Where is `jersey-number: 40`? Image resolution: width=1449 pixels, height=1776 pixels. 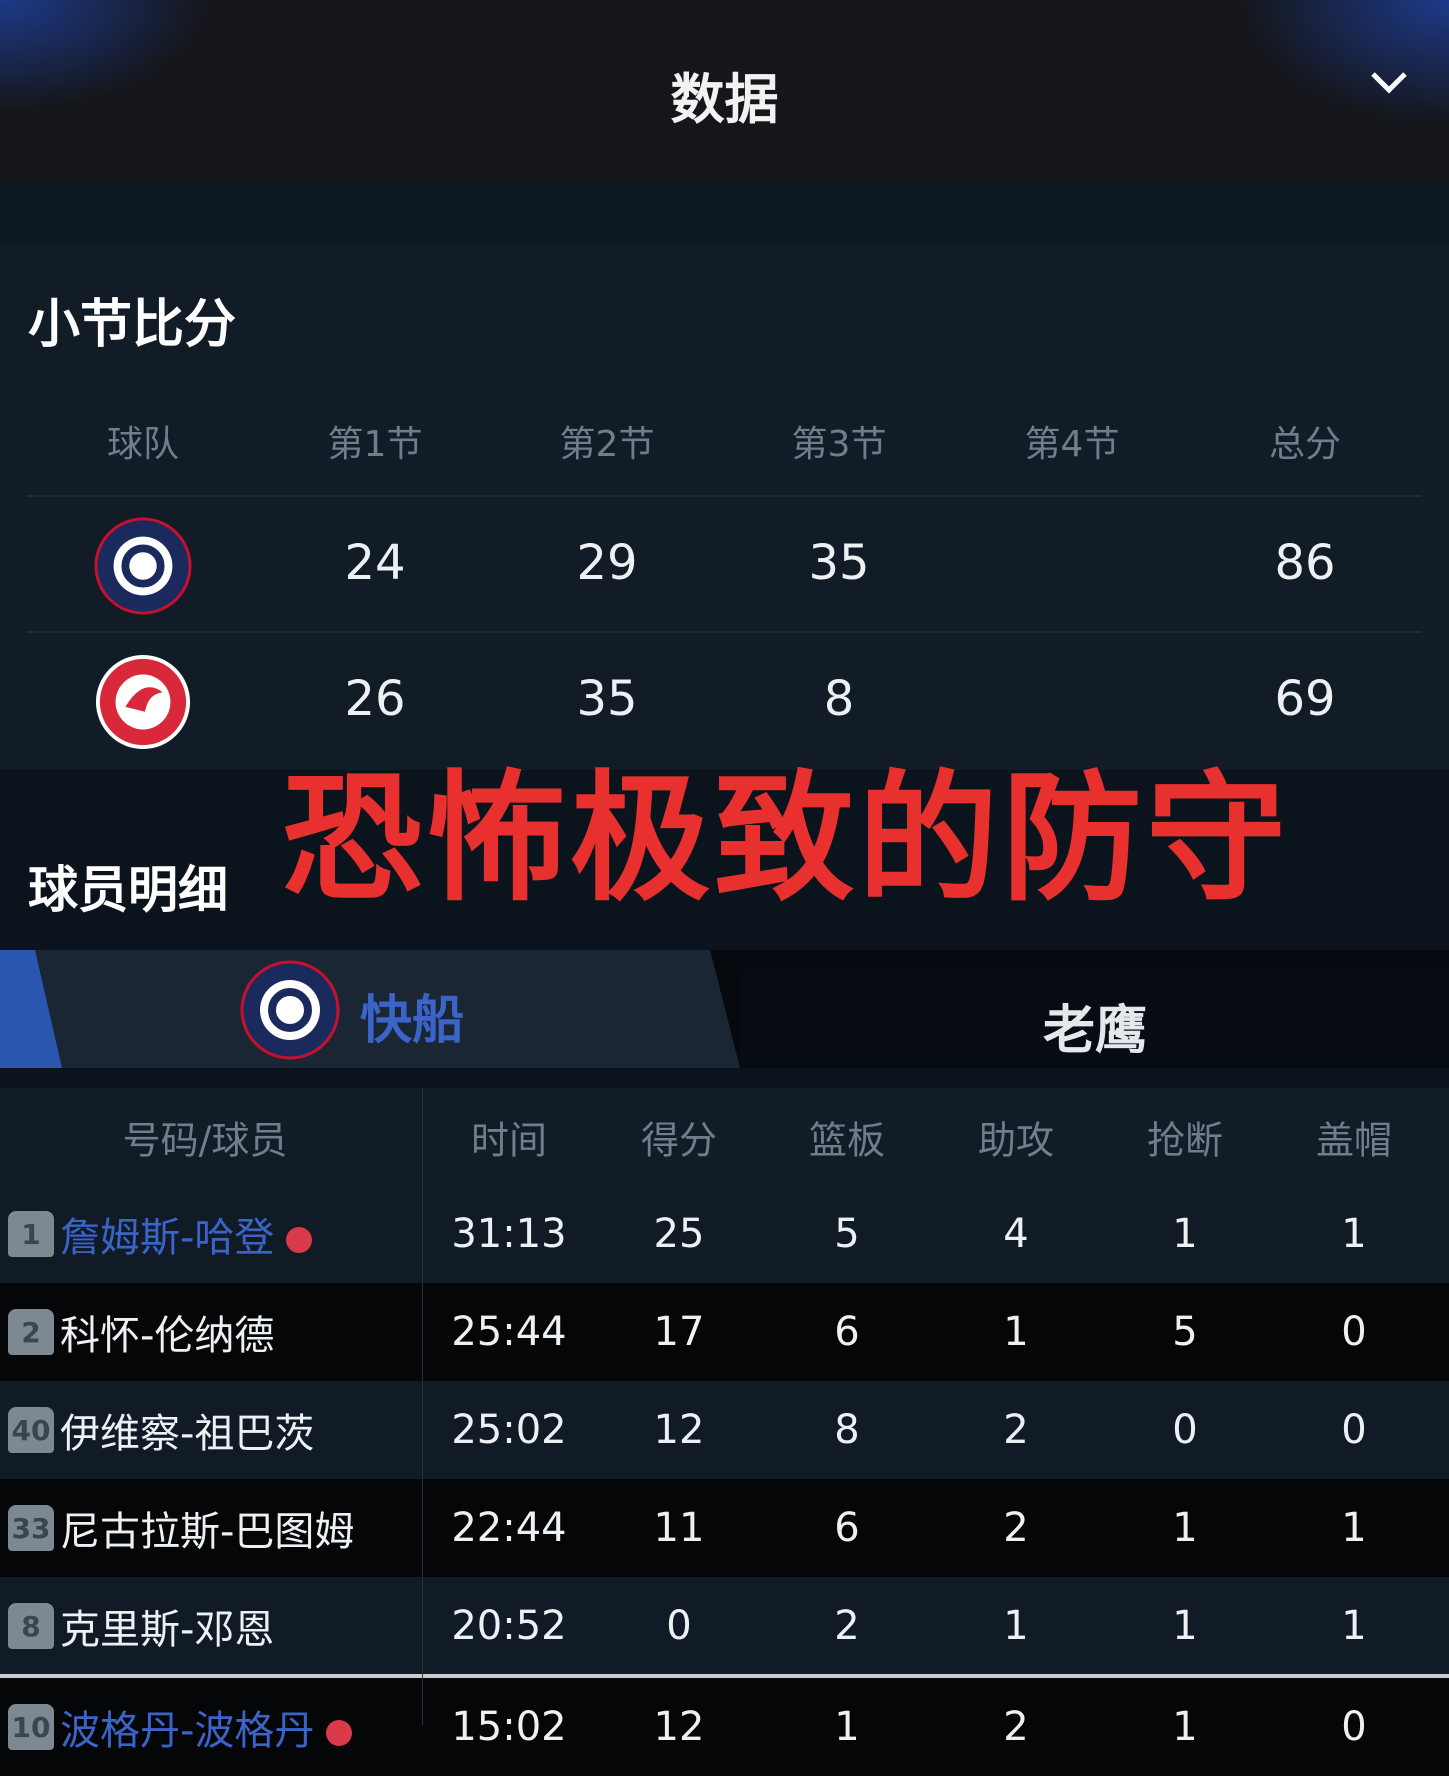
jersey-number: 40 is located at coordinates (31, 1430).